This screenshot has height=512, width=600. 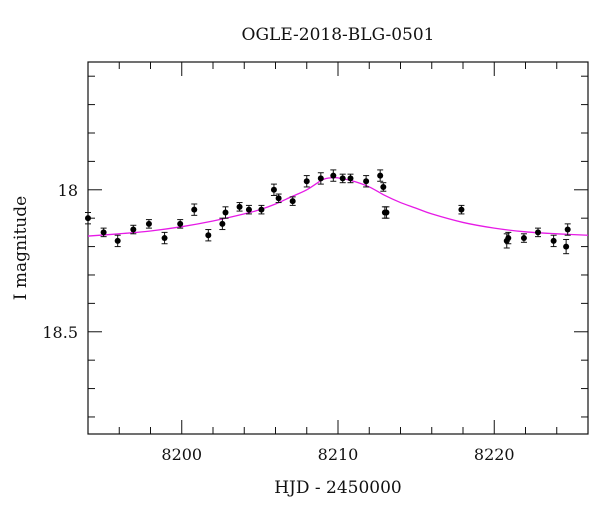 What do you see at coordinates (181, 454) in the screenshot?
I see `x-tick-label: 8200` at bounding box center [181, 454].